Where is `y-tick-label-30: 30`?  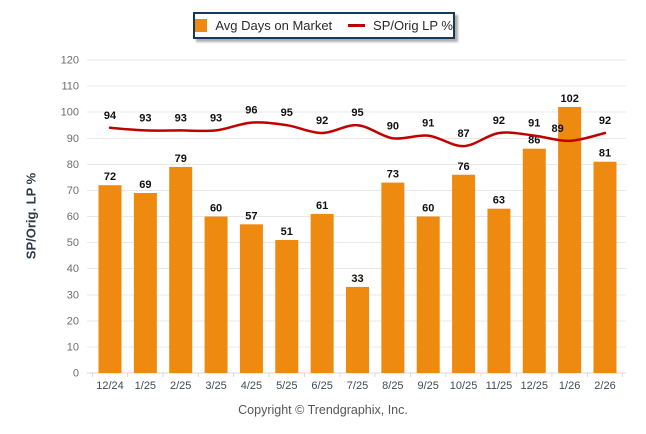
y-tick-label-30: 30 is located at coordinates (73, 295).